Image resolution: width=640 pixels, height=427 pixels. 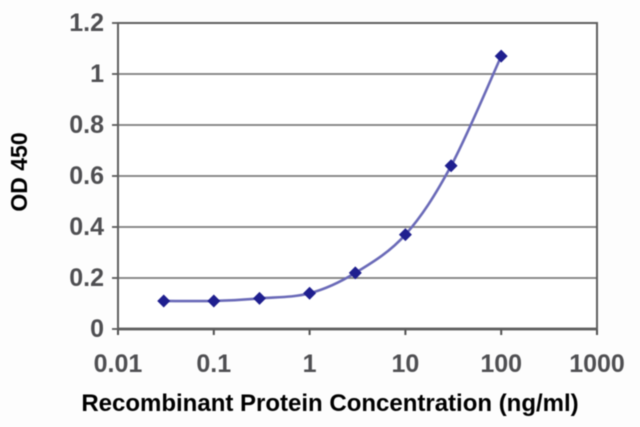 I want to click on y-tick-label: 0.6, so click(x=86, y=176).